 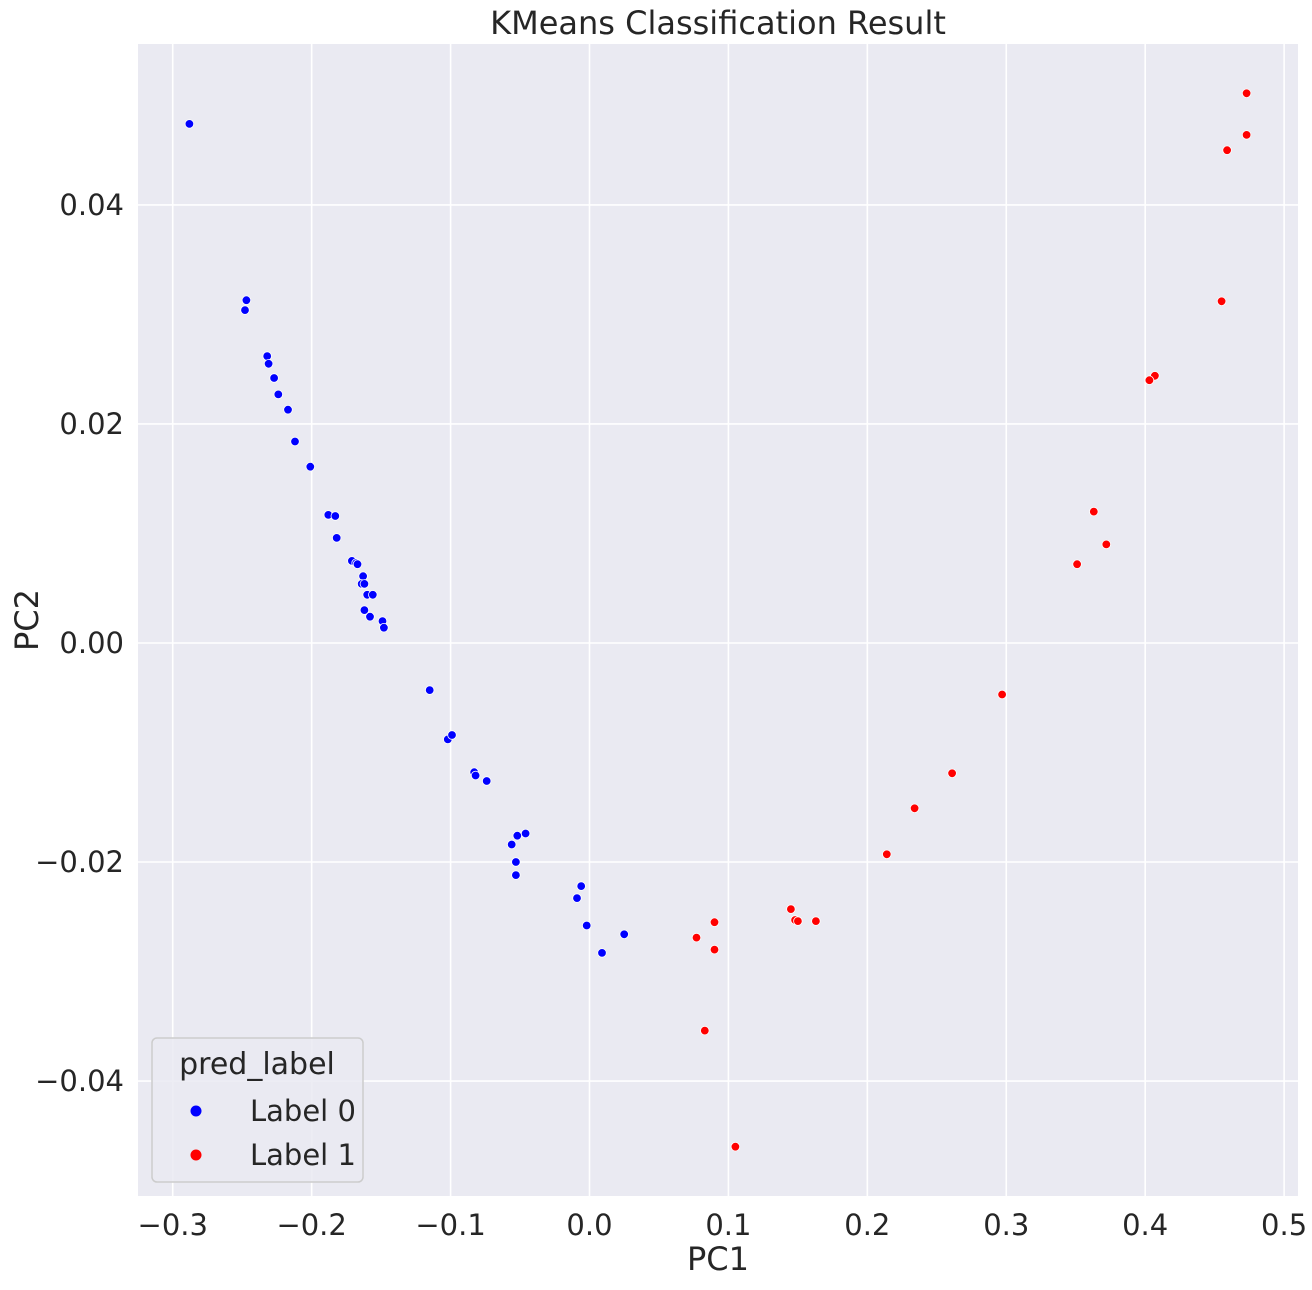 What do you see at coordinates (303, 1155) in the screenshot?
I see `legend-entry-label-1: Label 1` at bounding box center [303, 1155].